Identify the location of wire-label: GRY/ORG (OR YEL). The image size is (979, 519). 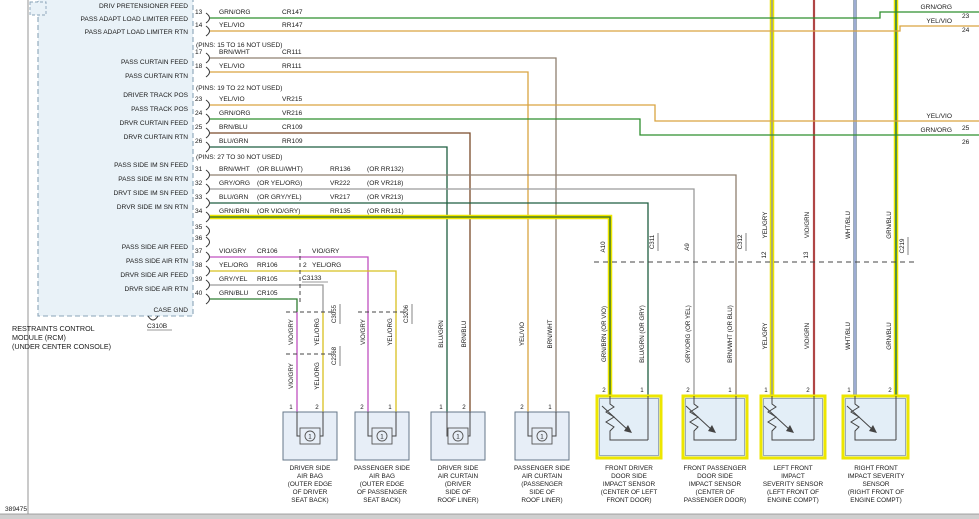
(688, 334).